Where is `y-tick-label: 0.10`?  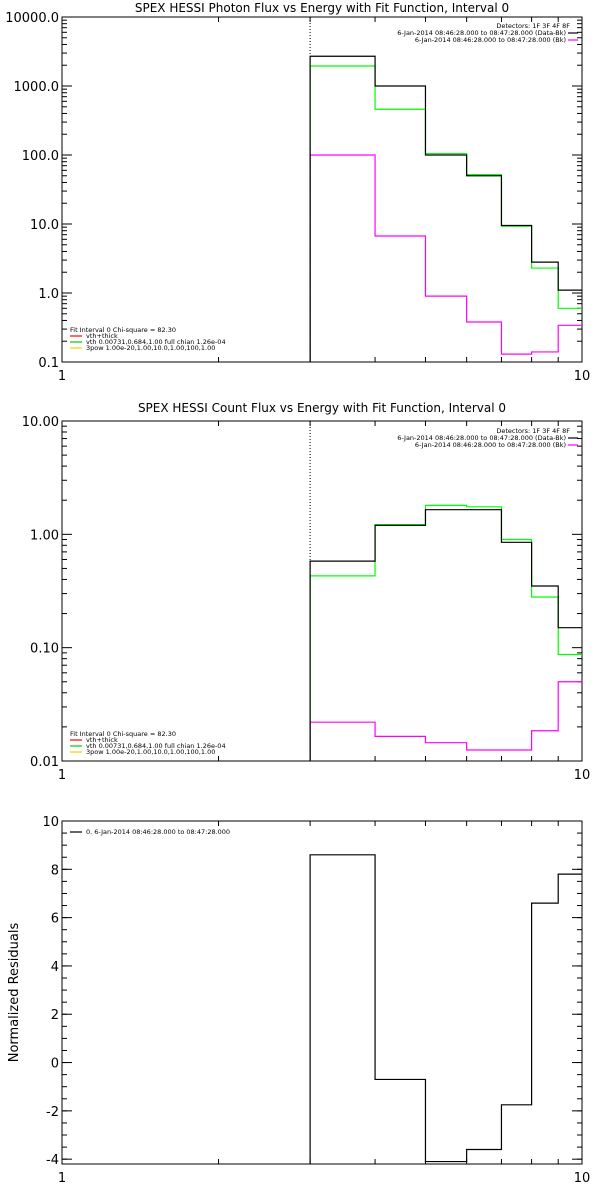
y-tick-label: 0.10 is located at coordinates (44, 649).